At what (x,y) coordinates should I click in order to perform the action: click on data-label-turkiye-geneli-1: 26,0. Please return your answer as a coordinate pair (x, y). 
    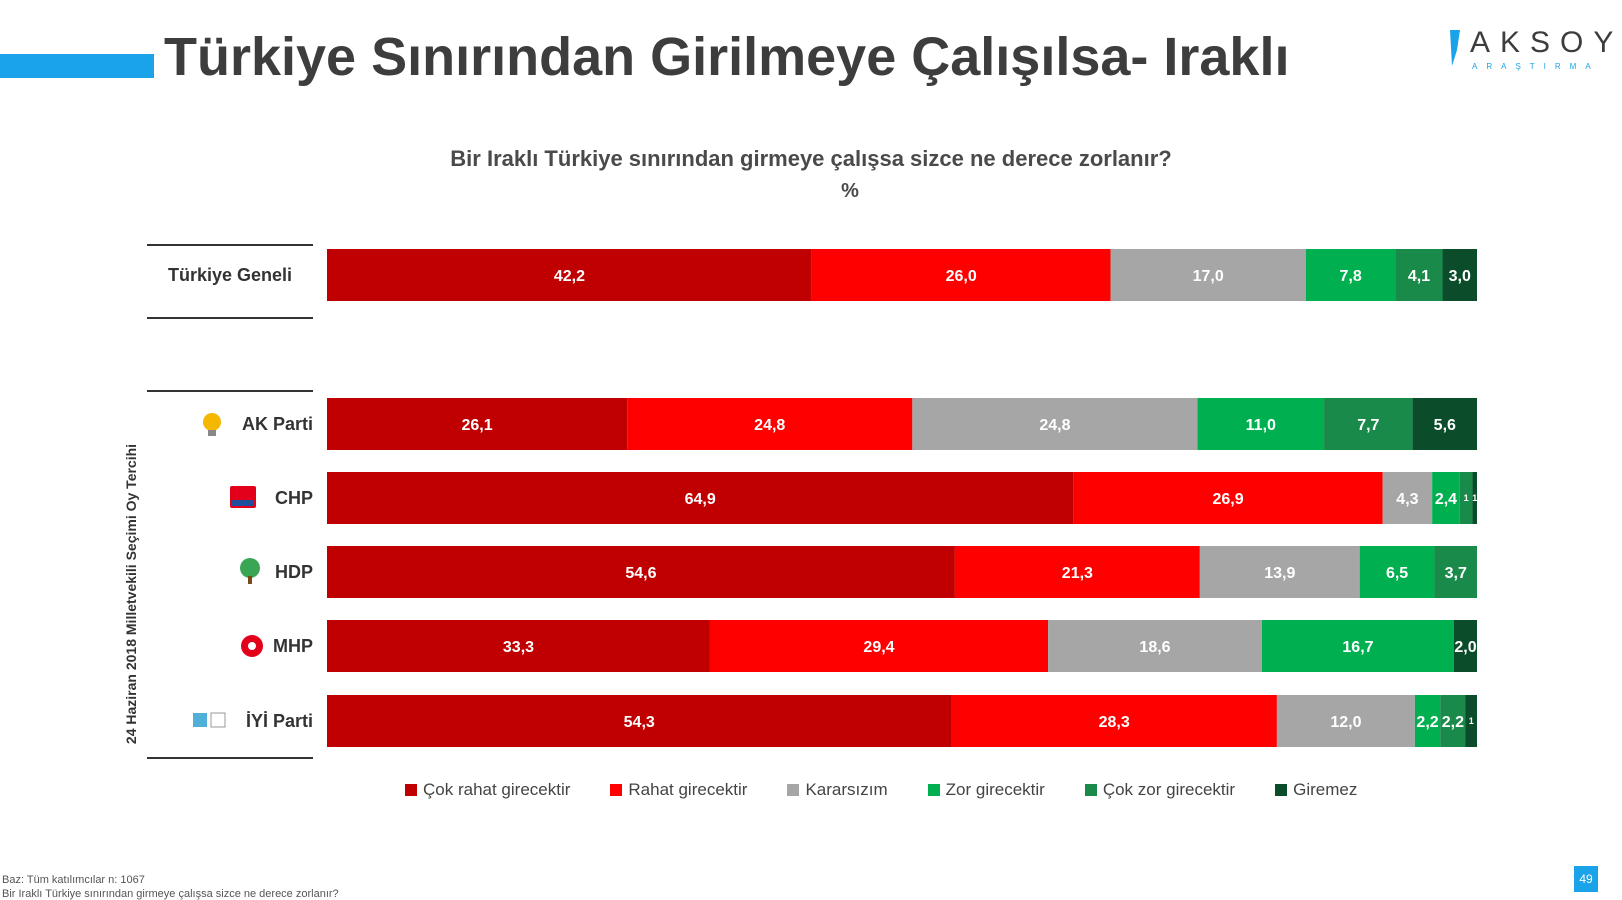
    Looking at the image, I should click on (961, 276).